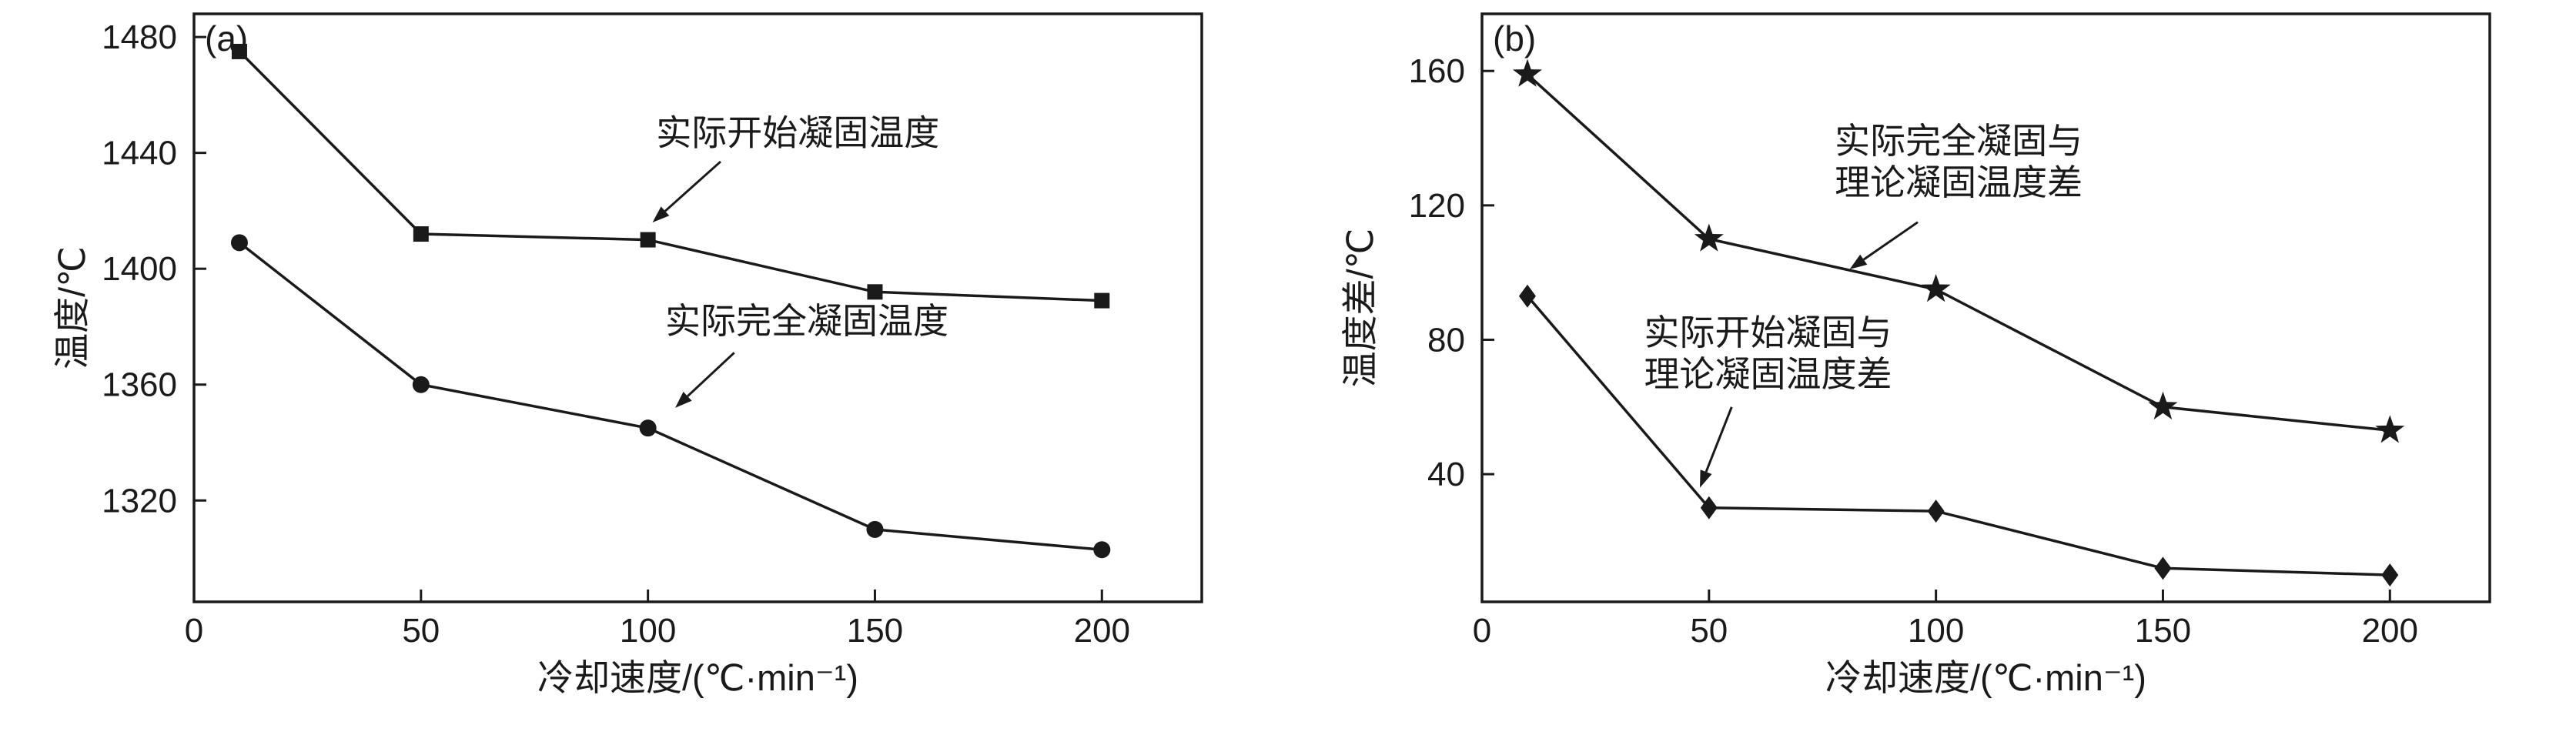 Image resolution: width=2576 pixels, height=735 pixels. I want to click on y-tick-label: 120, so click(1437, 206).